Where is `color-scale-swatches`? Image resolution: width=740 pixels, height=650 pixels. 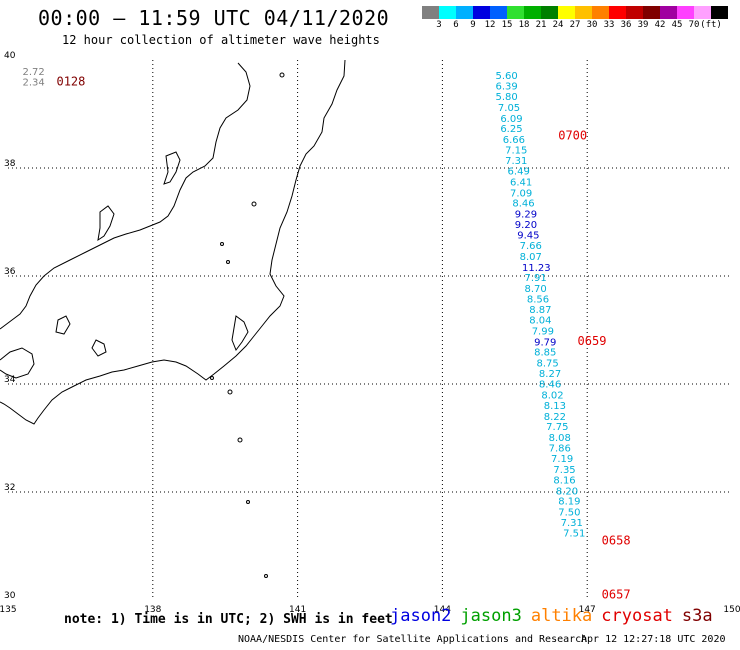
color-scale-swatches is located at coordinates (581, 12).